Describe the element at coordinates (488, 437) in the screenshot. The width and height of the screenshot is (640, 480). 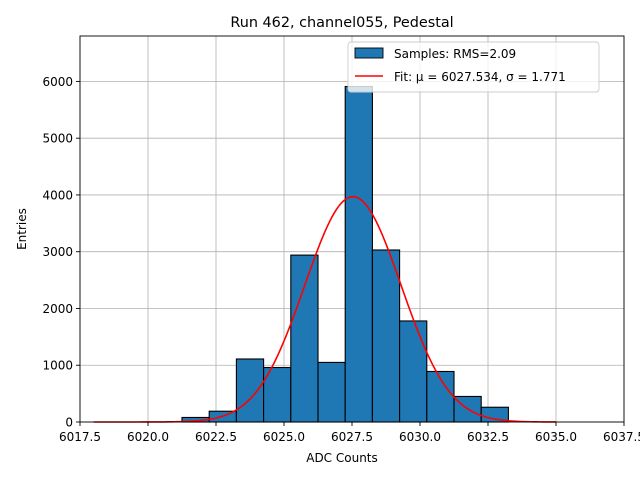
I see `x-tick-label: 6032.5` at that location.